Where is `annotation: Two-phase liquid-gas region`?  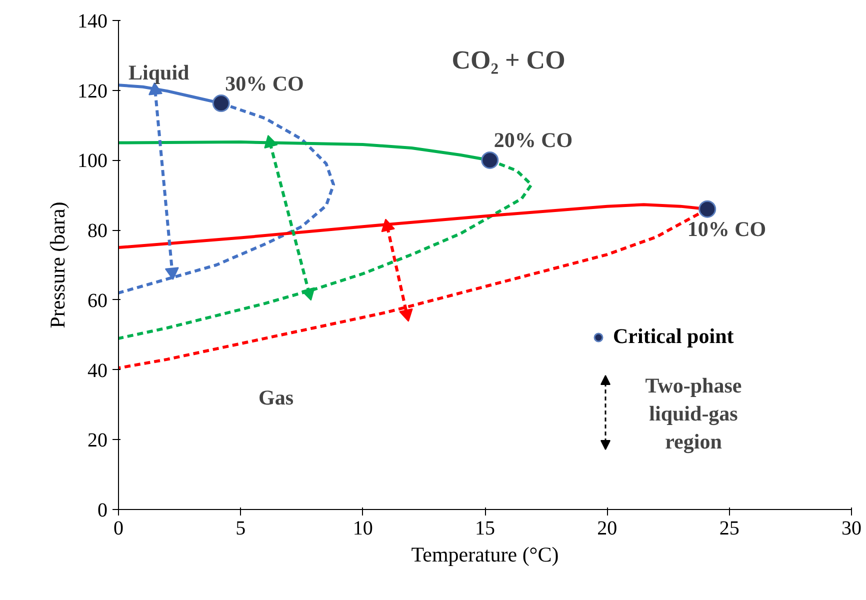 annotation: Two-phase liquid-gas region is located at coordinates (693, 414).